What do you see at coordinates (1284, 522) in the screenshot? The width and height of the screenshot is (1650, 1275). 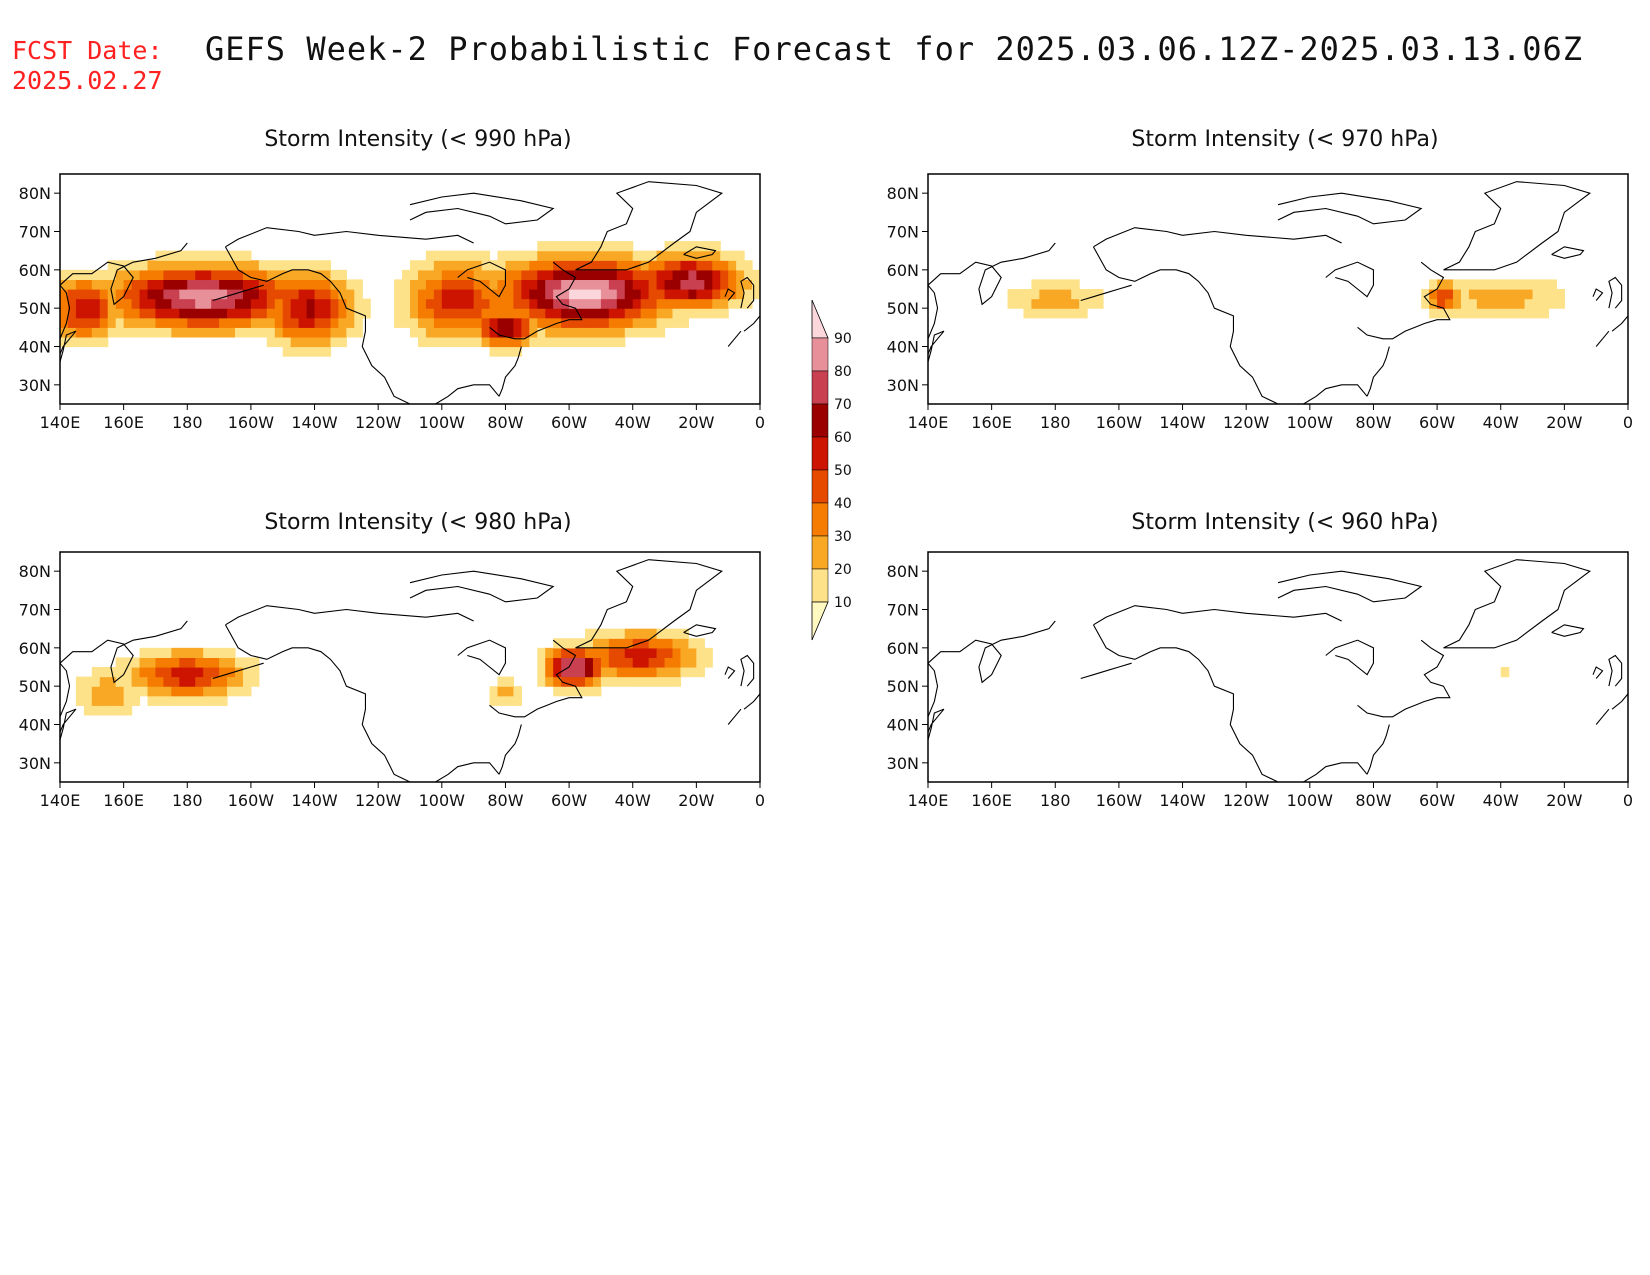 I see `panel-title: Storm Intensity (< 960 hPa)` at bounding box center [1284, 522].